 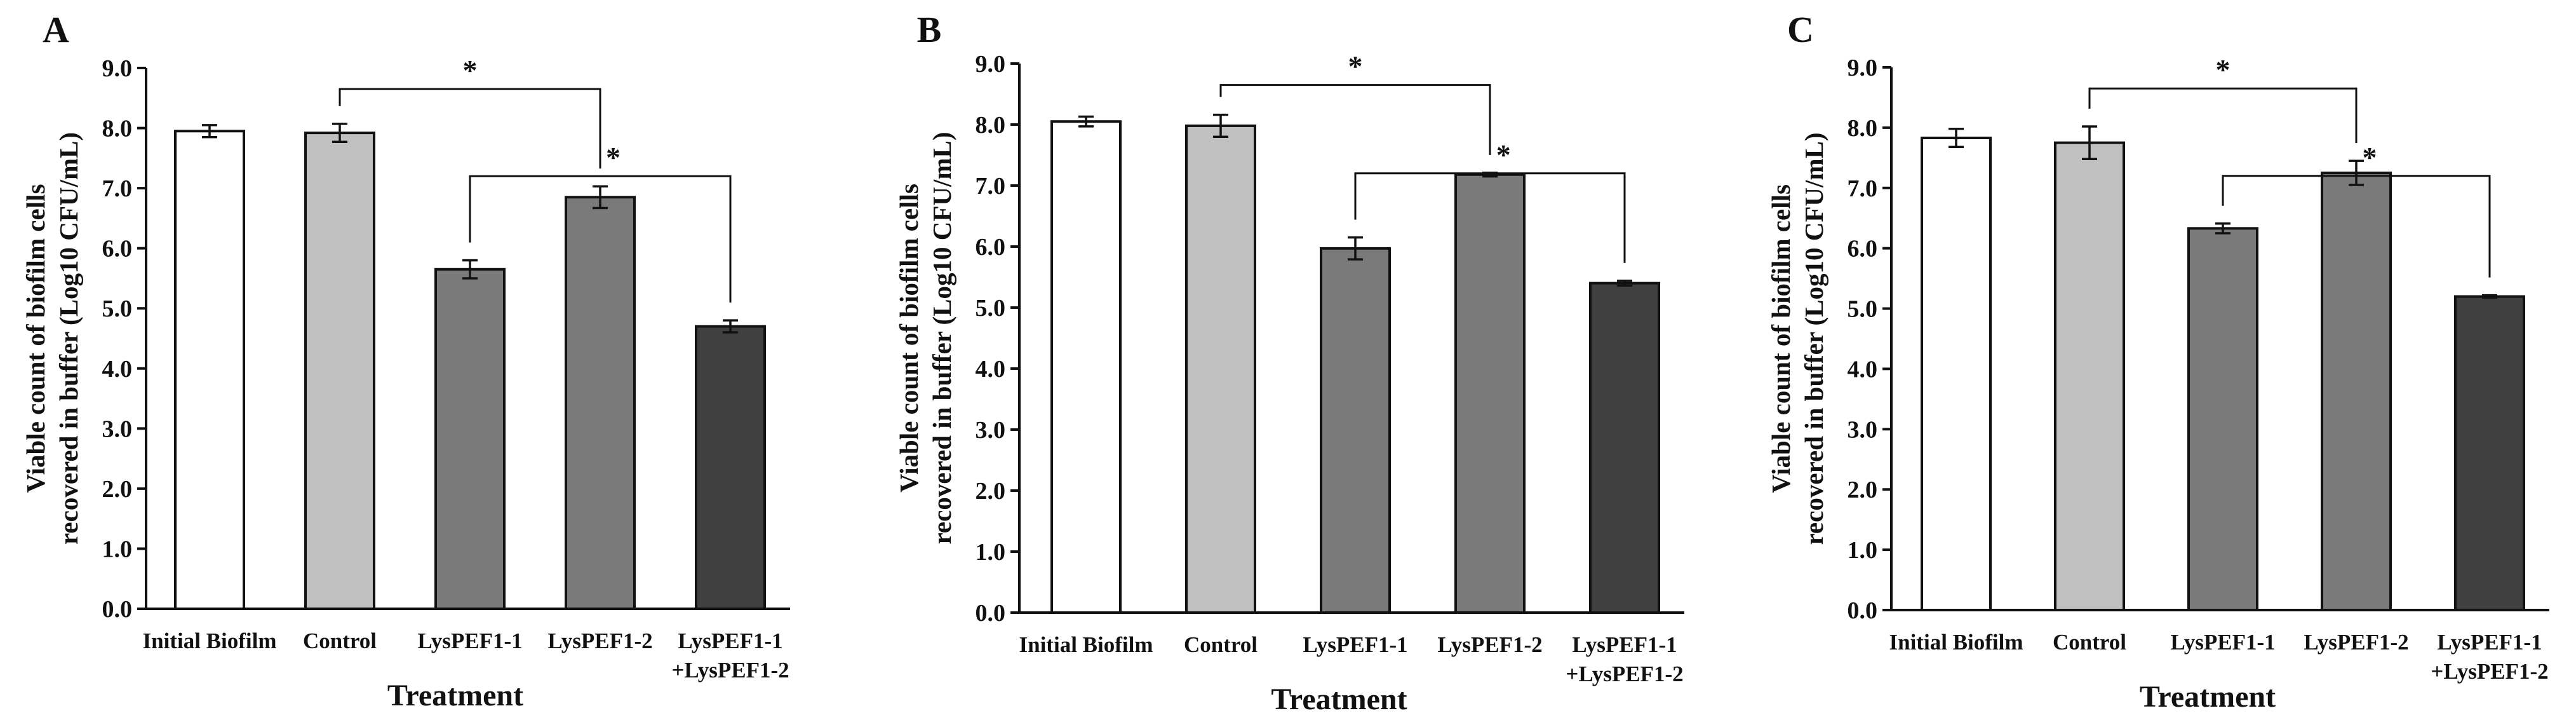 What do you see at coordinates (1800, 29) in the screenshot?
I see `panel-letter: C` at bounding box center [1800, 29].